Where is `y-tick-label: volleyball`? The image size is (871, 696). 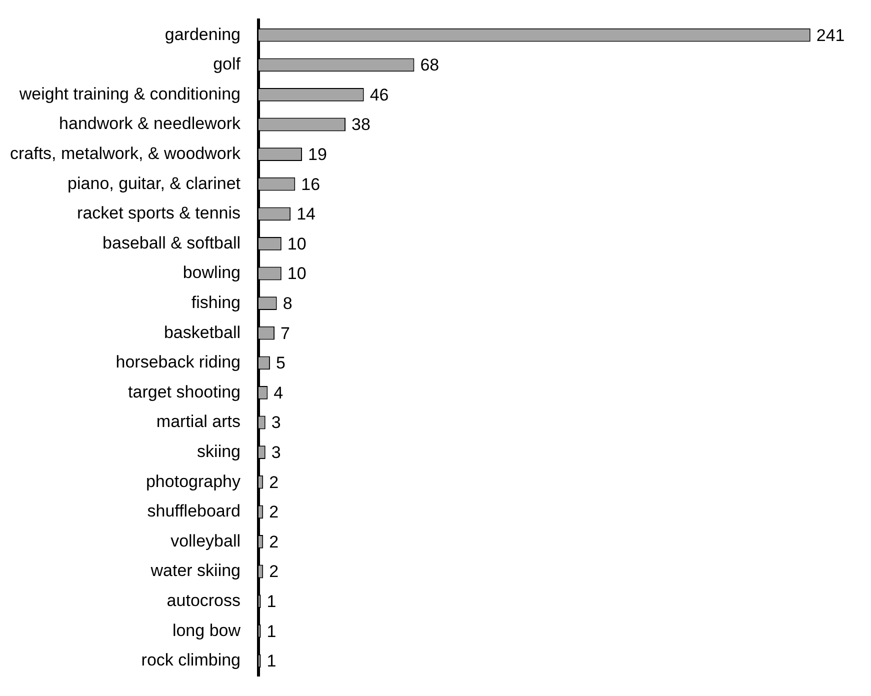 y-tick-label: volleyball is located at coordinates (205, 540).